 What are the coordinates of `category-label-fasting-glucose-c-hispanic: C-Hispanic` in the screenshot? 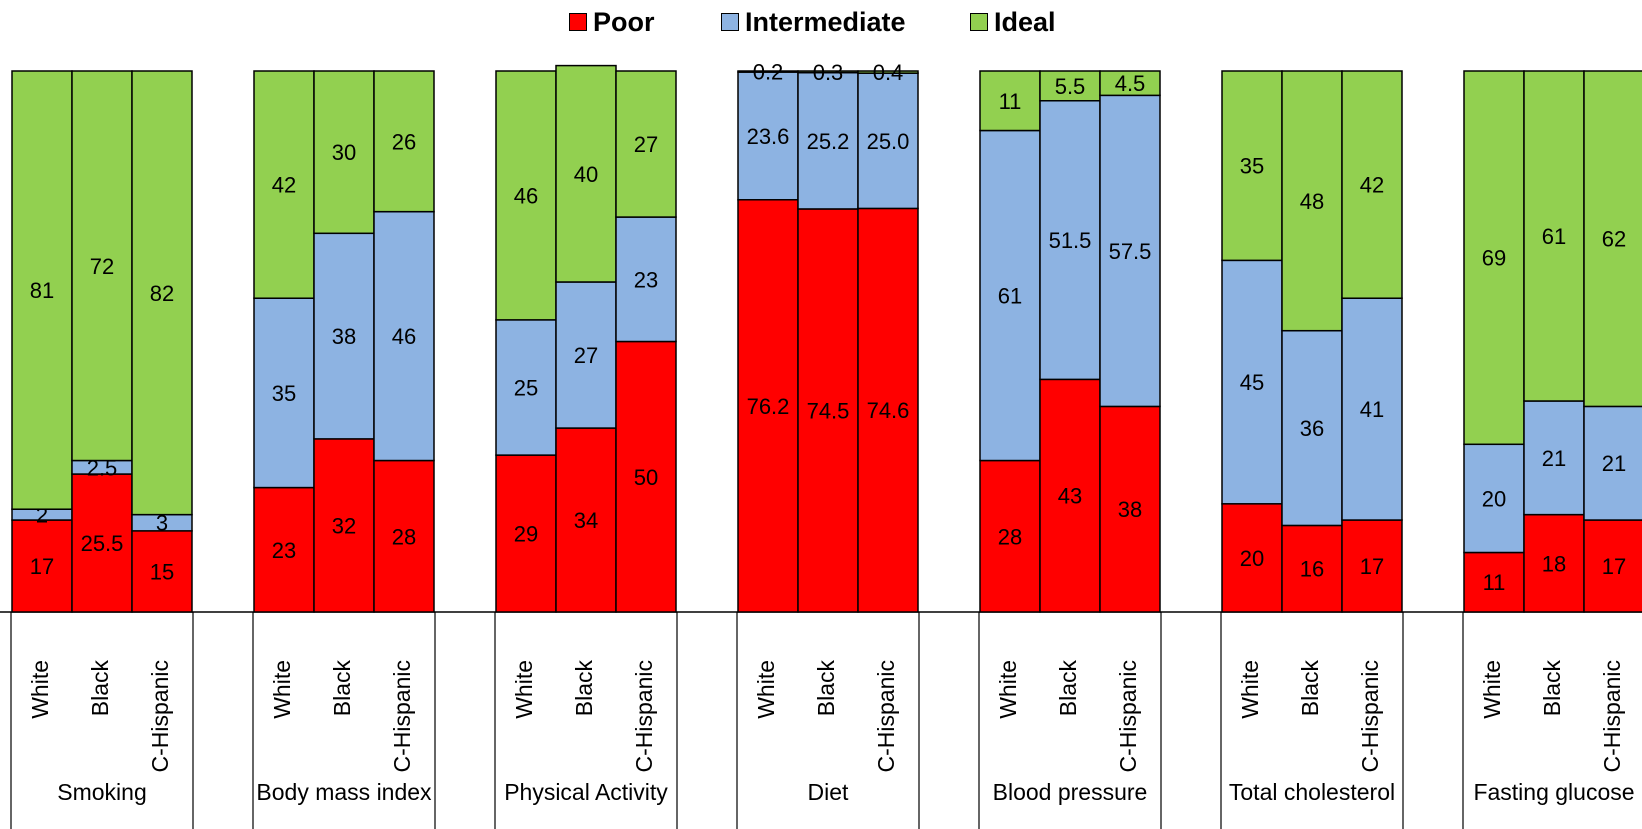 It's located at (1612, 716).